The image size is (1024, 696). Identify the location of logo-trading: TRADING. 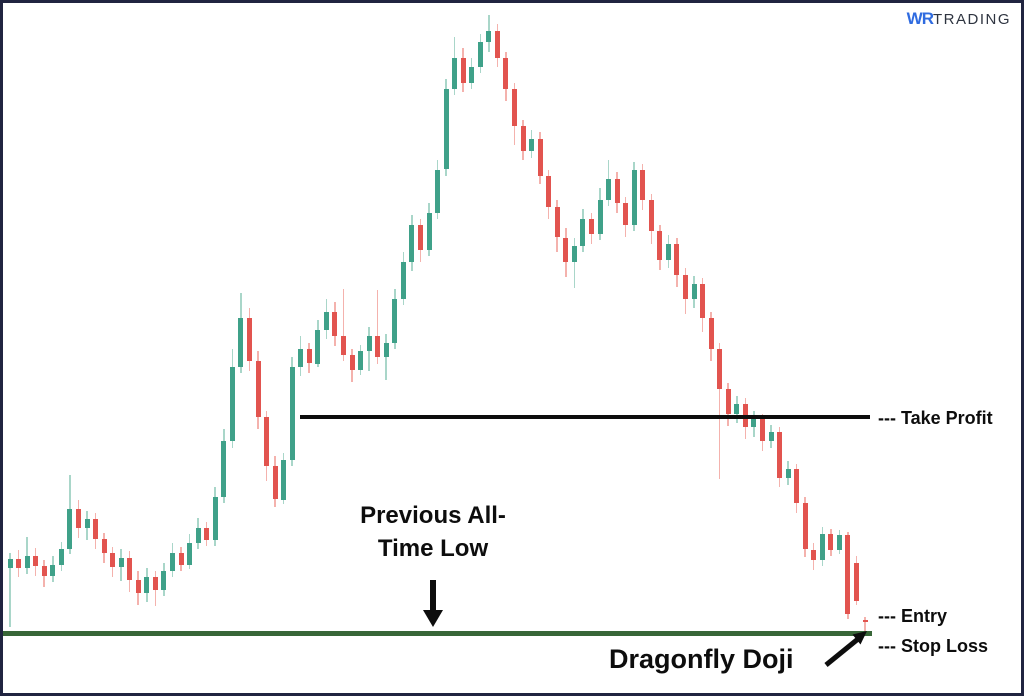
(972, 19).